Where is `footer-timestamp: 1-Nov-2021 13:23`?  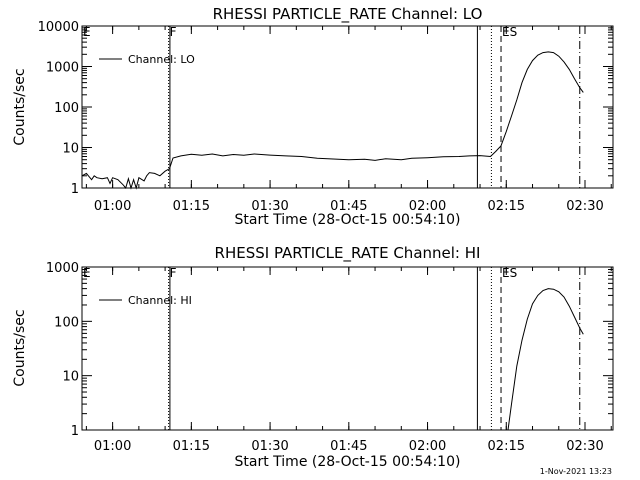 footer-timestamp: 1-Nov-2021 13:23 is located at coordinates (576, 471).